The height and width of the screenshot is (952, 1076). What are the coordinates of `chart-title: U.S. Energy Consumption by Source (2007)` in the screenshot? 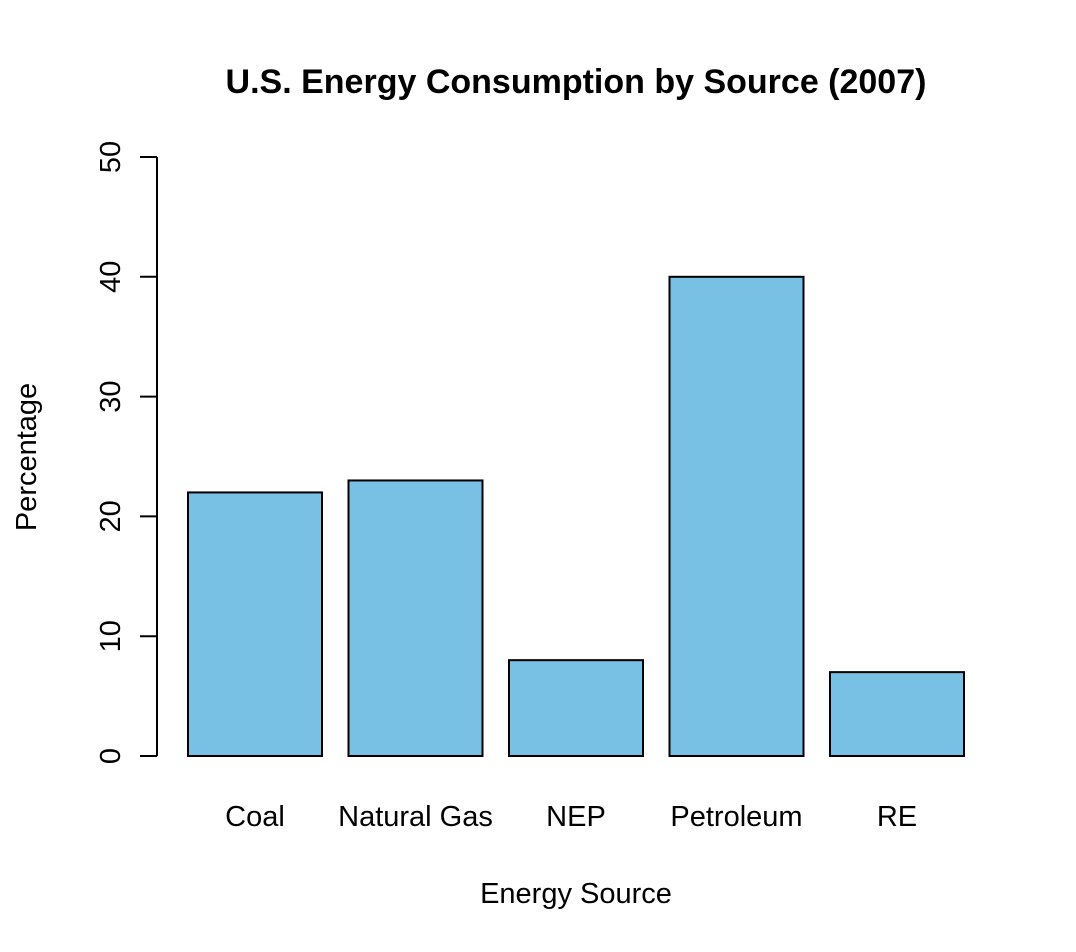 It's located at (576, 82).